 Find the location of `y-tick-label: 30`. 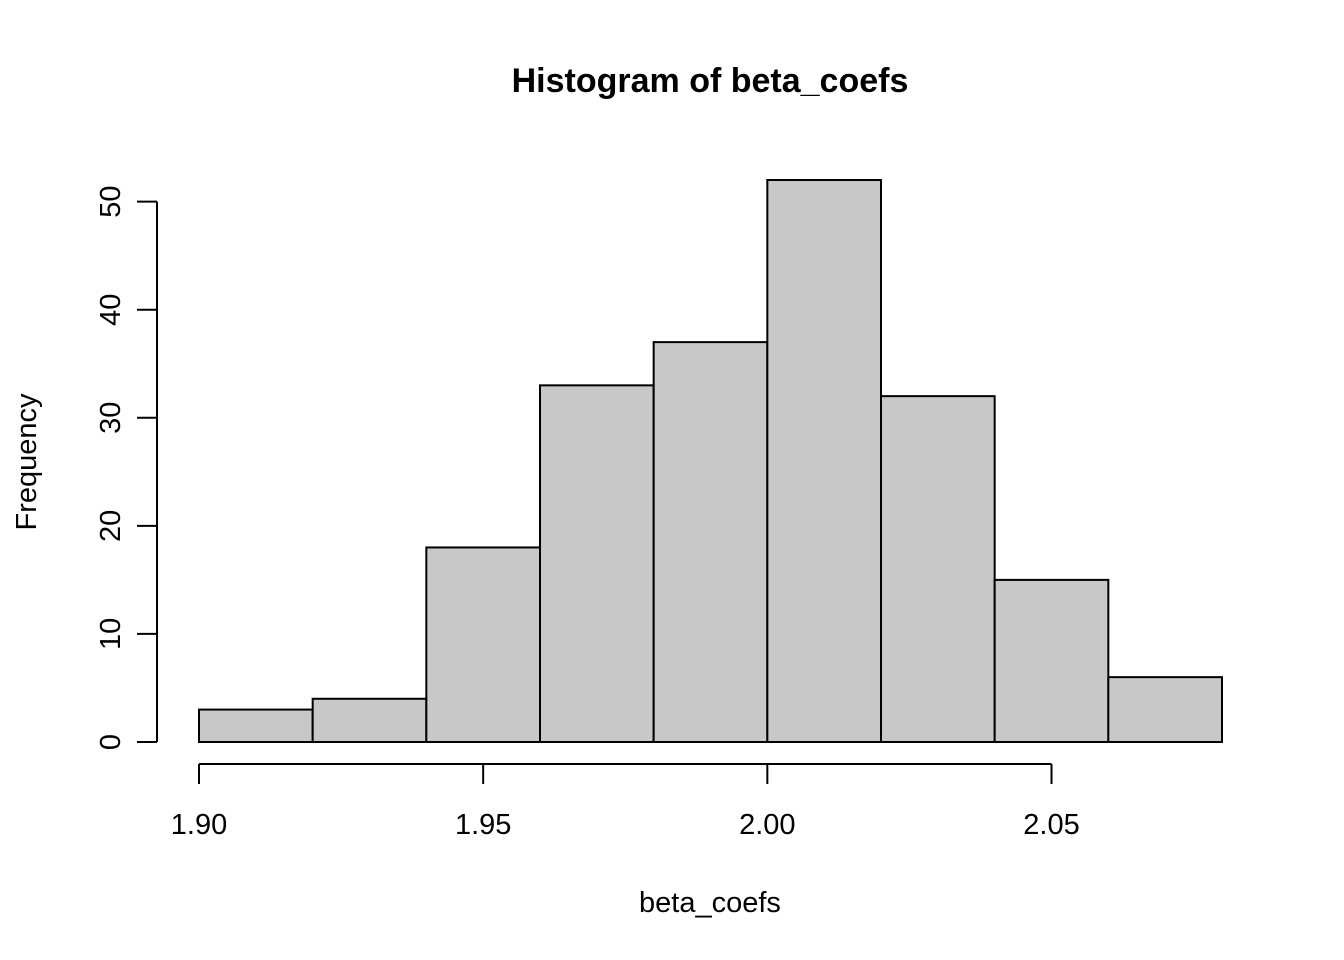

y-tick-label: 30 is located at coordinates (111, 418).